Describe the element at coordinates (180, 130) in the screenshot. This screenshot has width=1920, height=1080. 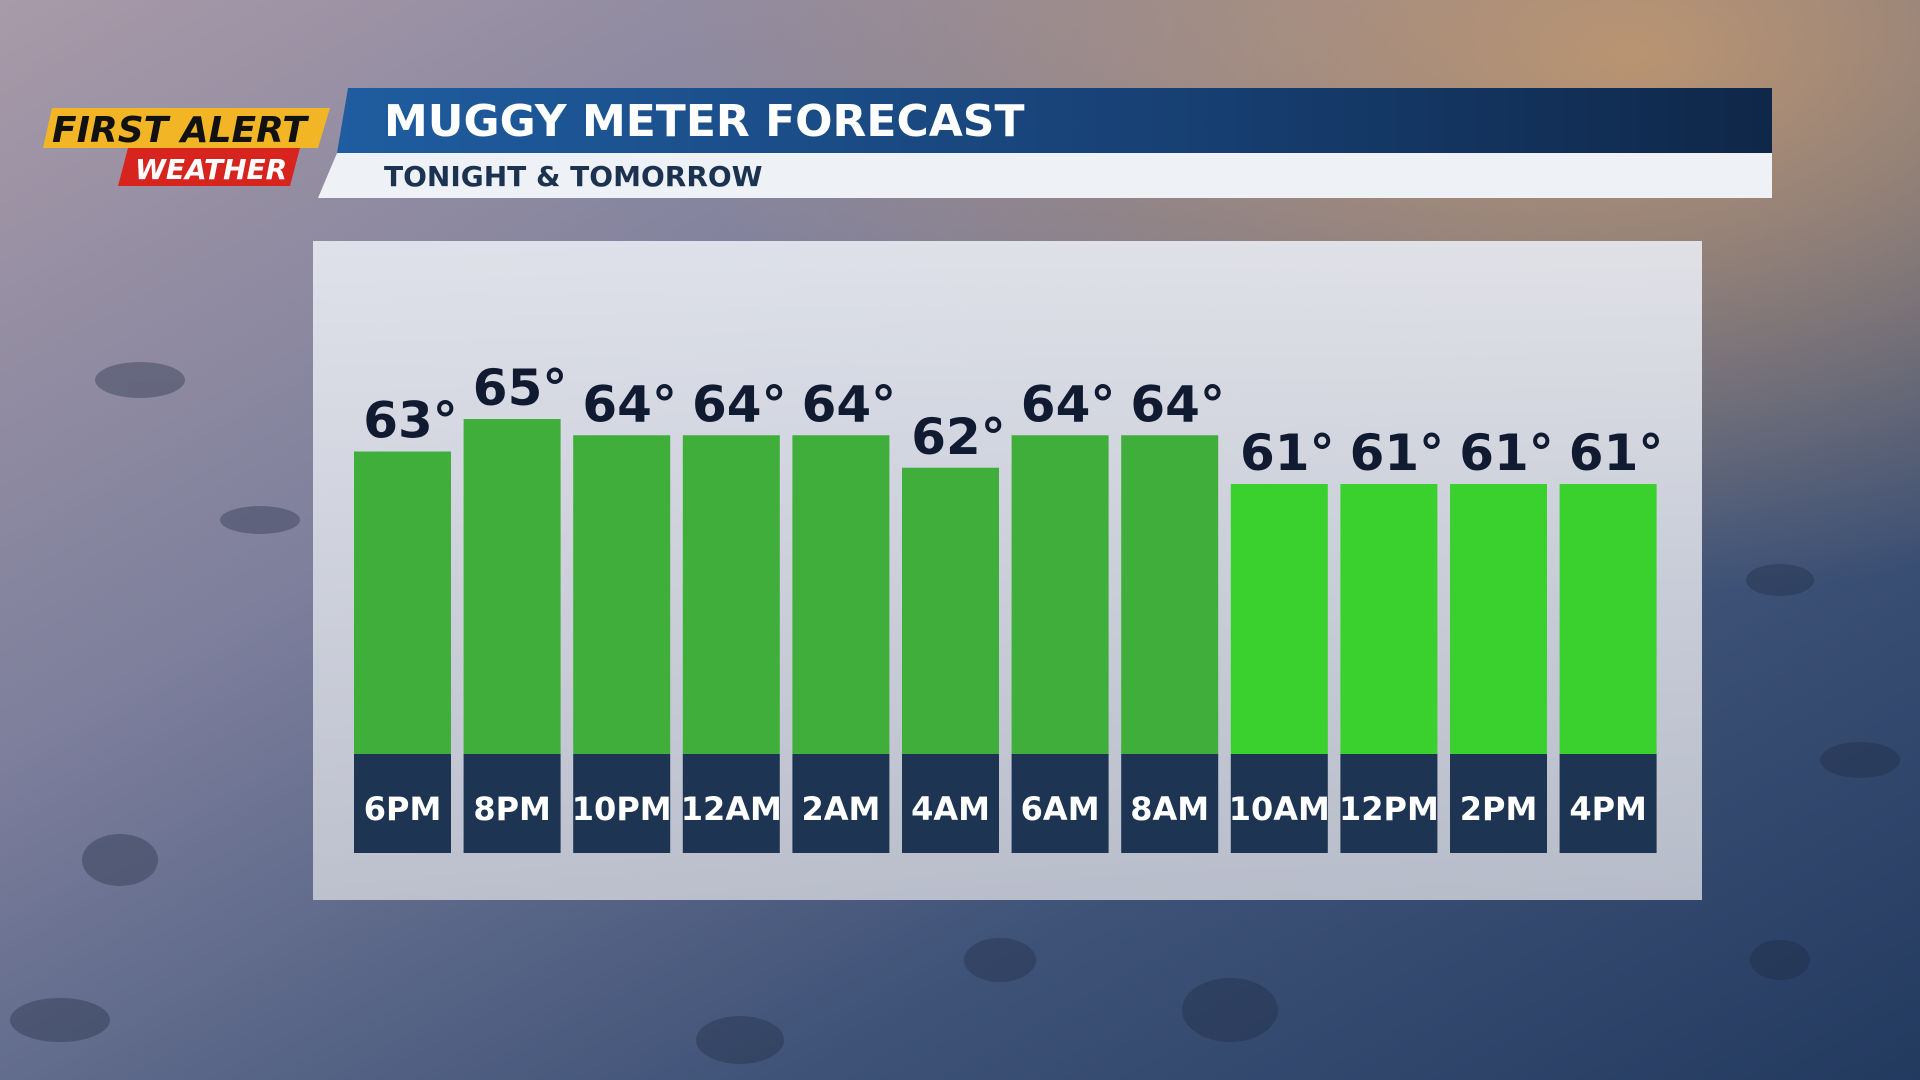
I see `logo-line1: FIRST ALERT` at that location.